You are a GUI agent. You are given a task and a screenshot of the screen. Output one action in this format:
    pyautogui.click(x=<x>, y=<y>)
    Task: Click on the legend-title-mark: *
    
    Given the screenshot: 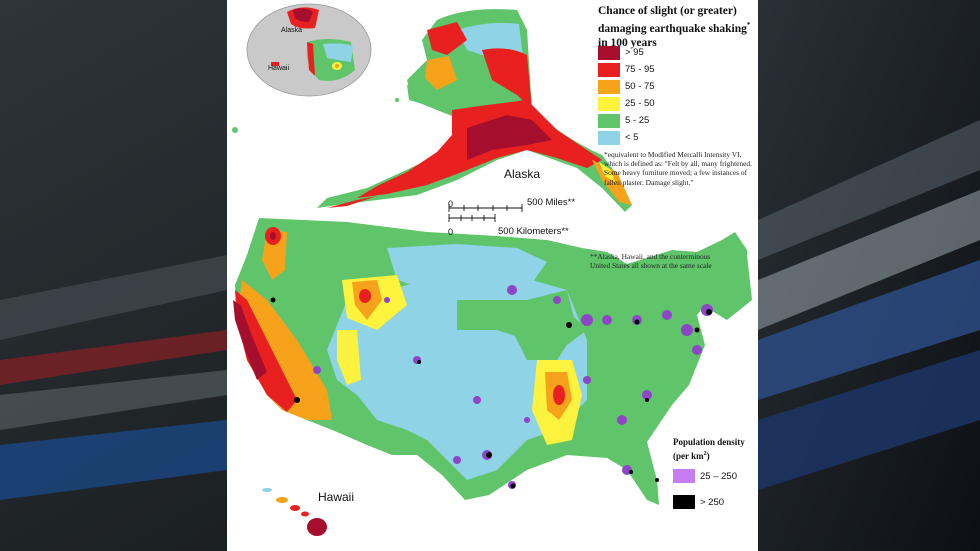 What is the action you would take?
    pyautogui.click(x=748, y=25)
    